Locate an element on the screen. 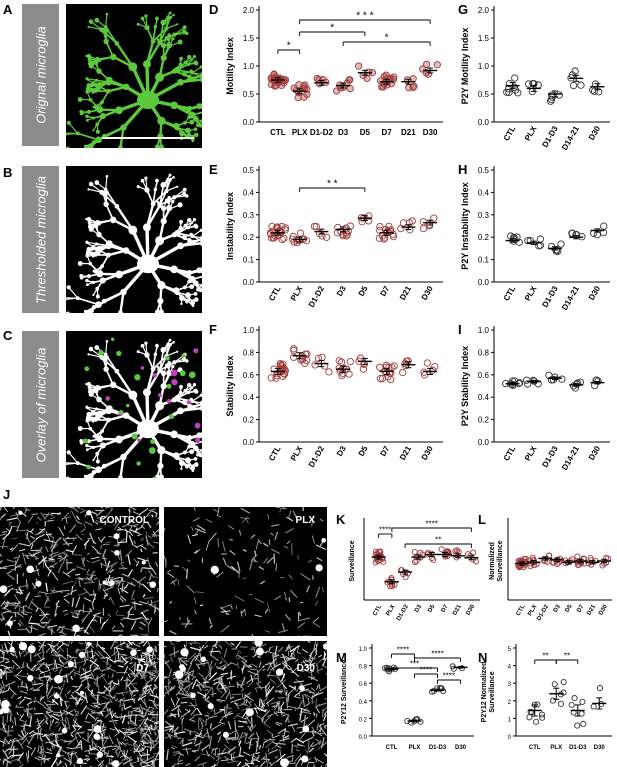  y-tick-label: 0.0 is located at coordinates (484, 282).